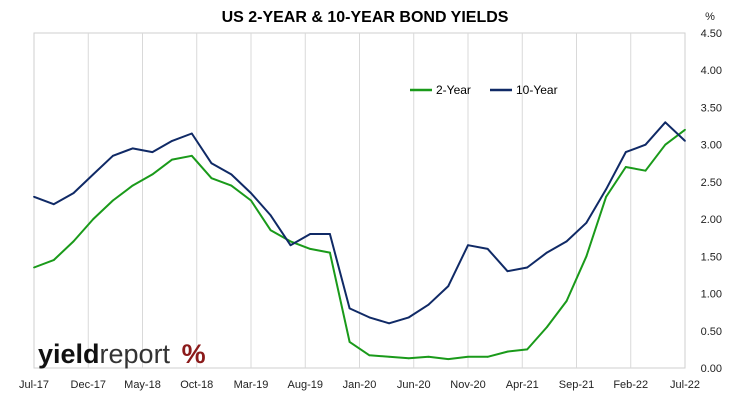 The height and width of the screenshot is (400, 731). Describe the element at coordinates (196, 385) in the screenshot. I see `x-tick-label: Oct-18` at that location.